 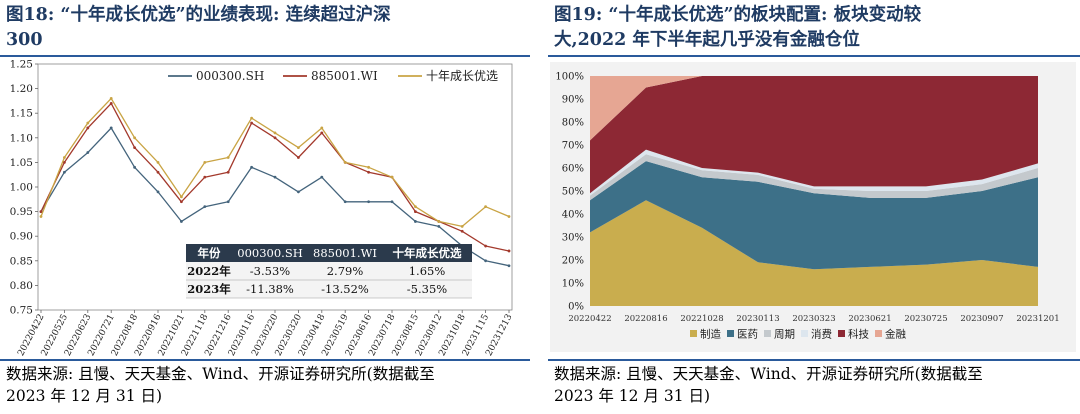 What do you see at coordinates (573, 215) in the screenshot?
I see `y-tick-label: 40%` at bounding box center [573, 215].